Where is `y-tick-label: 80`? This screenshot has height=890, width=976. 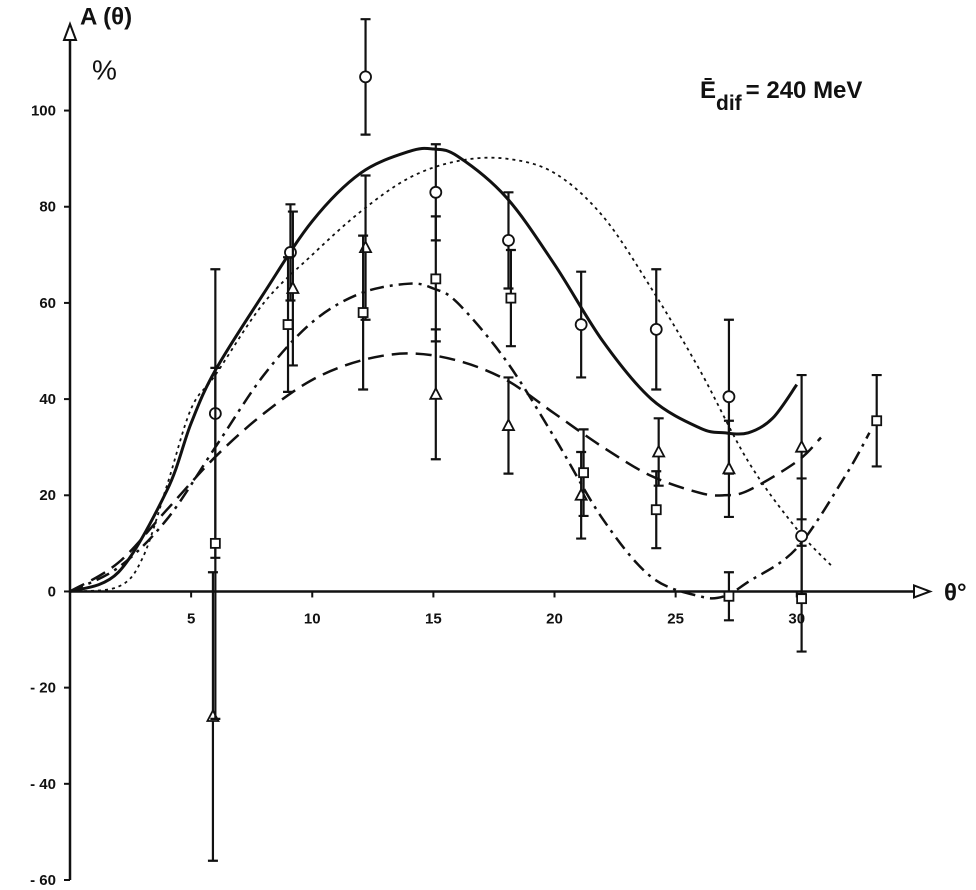 y-tick-label: 80 is located at coordinates (47, 207).